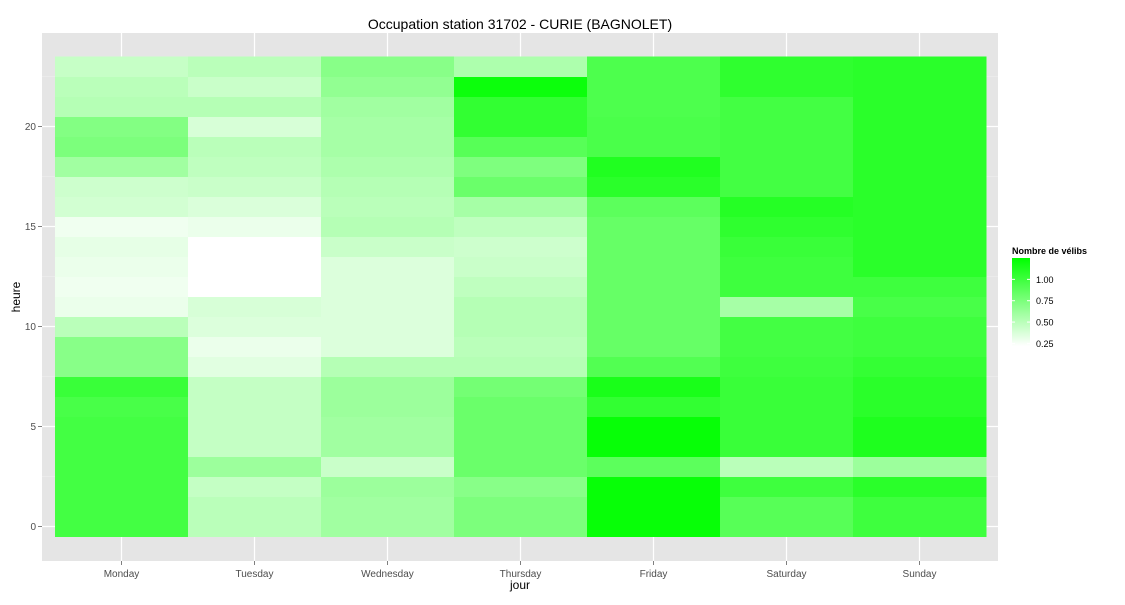 Image resolution: width=1125 pixels, height=605 pixels. I want to click on x-tick-label: Friday, so click(654, 574).